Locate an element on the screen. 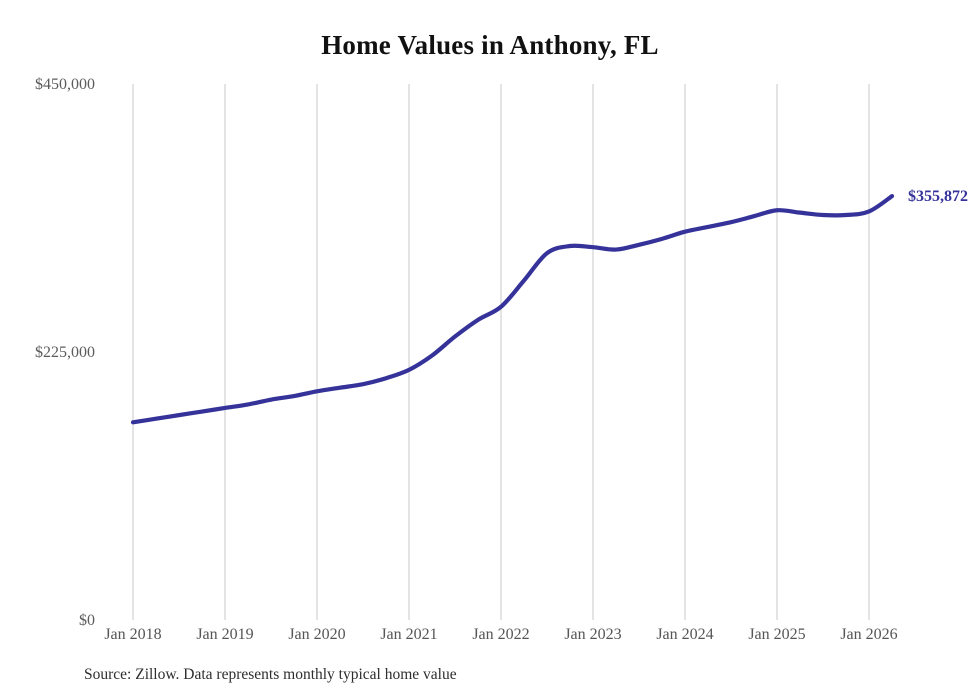 The width and height of the screenshot is (980, 699). x-axis-tick-label: Jan 2024 is located at coordinates (684, 634).